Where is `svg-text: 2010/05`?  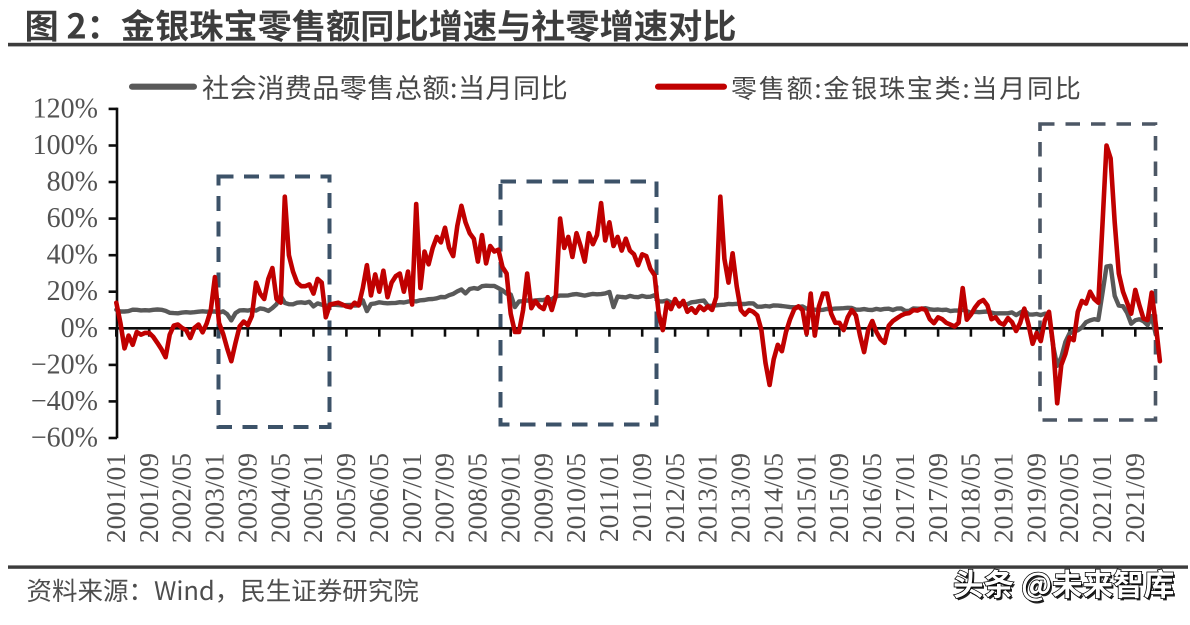 svg-text: 2010/05 is located at coordinates (575, 498).